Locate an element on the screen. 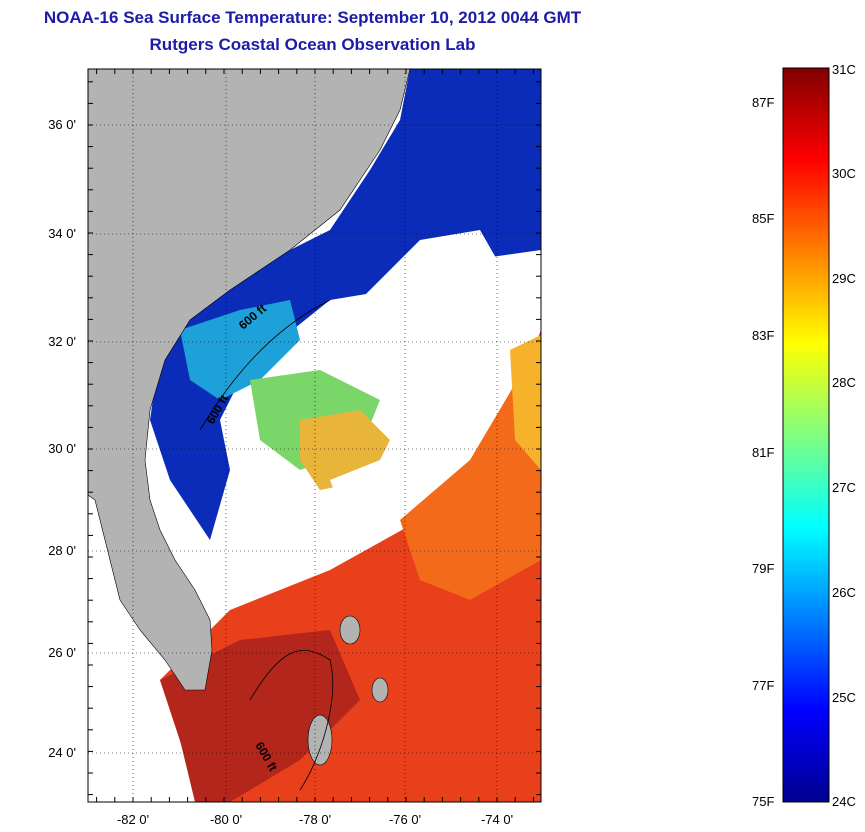 Image resolution: width=865 pixels, height=832 pixels. cbar-c-26: 26C is located at coordinates (844, 592).